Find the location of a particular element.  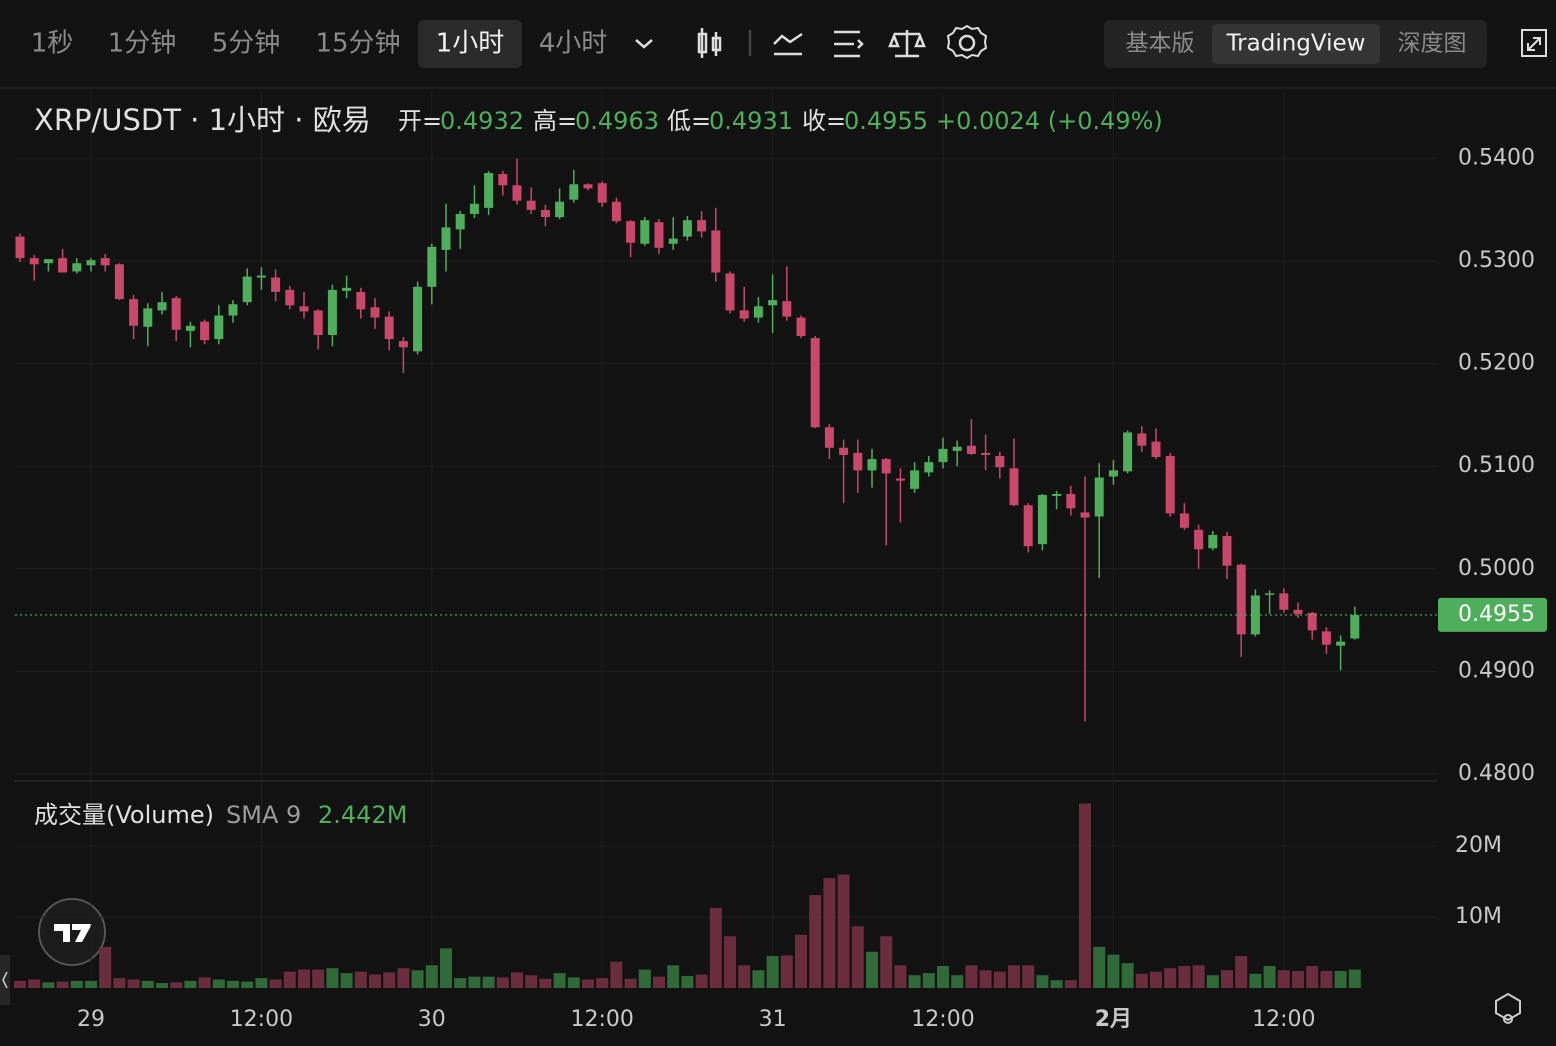

view-button: 深度图 is located at coordinates (1432, 44).